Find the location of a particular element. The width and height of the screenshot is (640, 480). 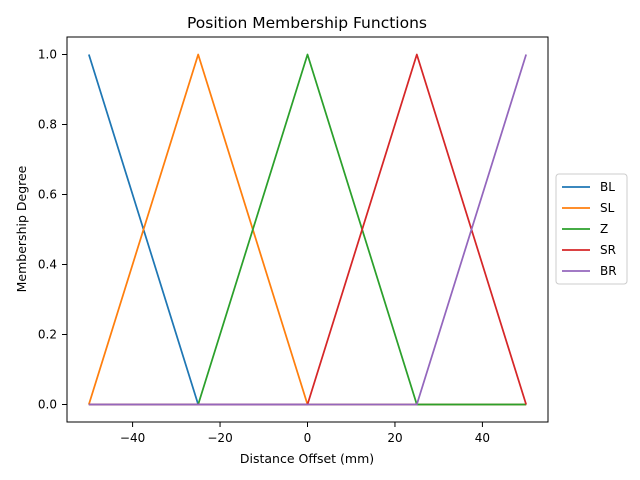

legend-label-sl: SL is located at coordinates (607, 208).